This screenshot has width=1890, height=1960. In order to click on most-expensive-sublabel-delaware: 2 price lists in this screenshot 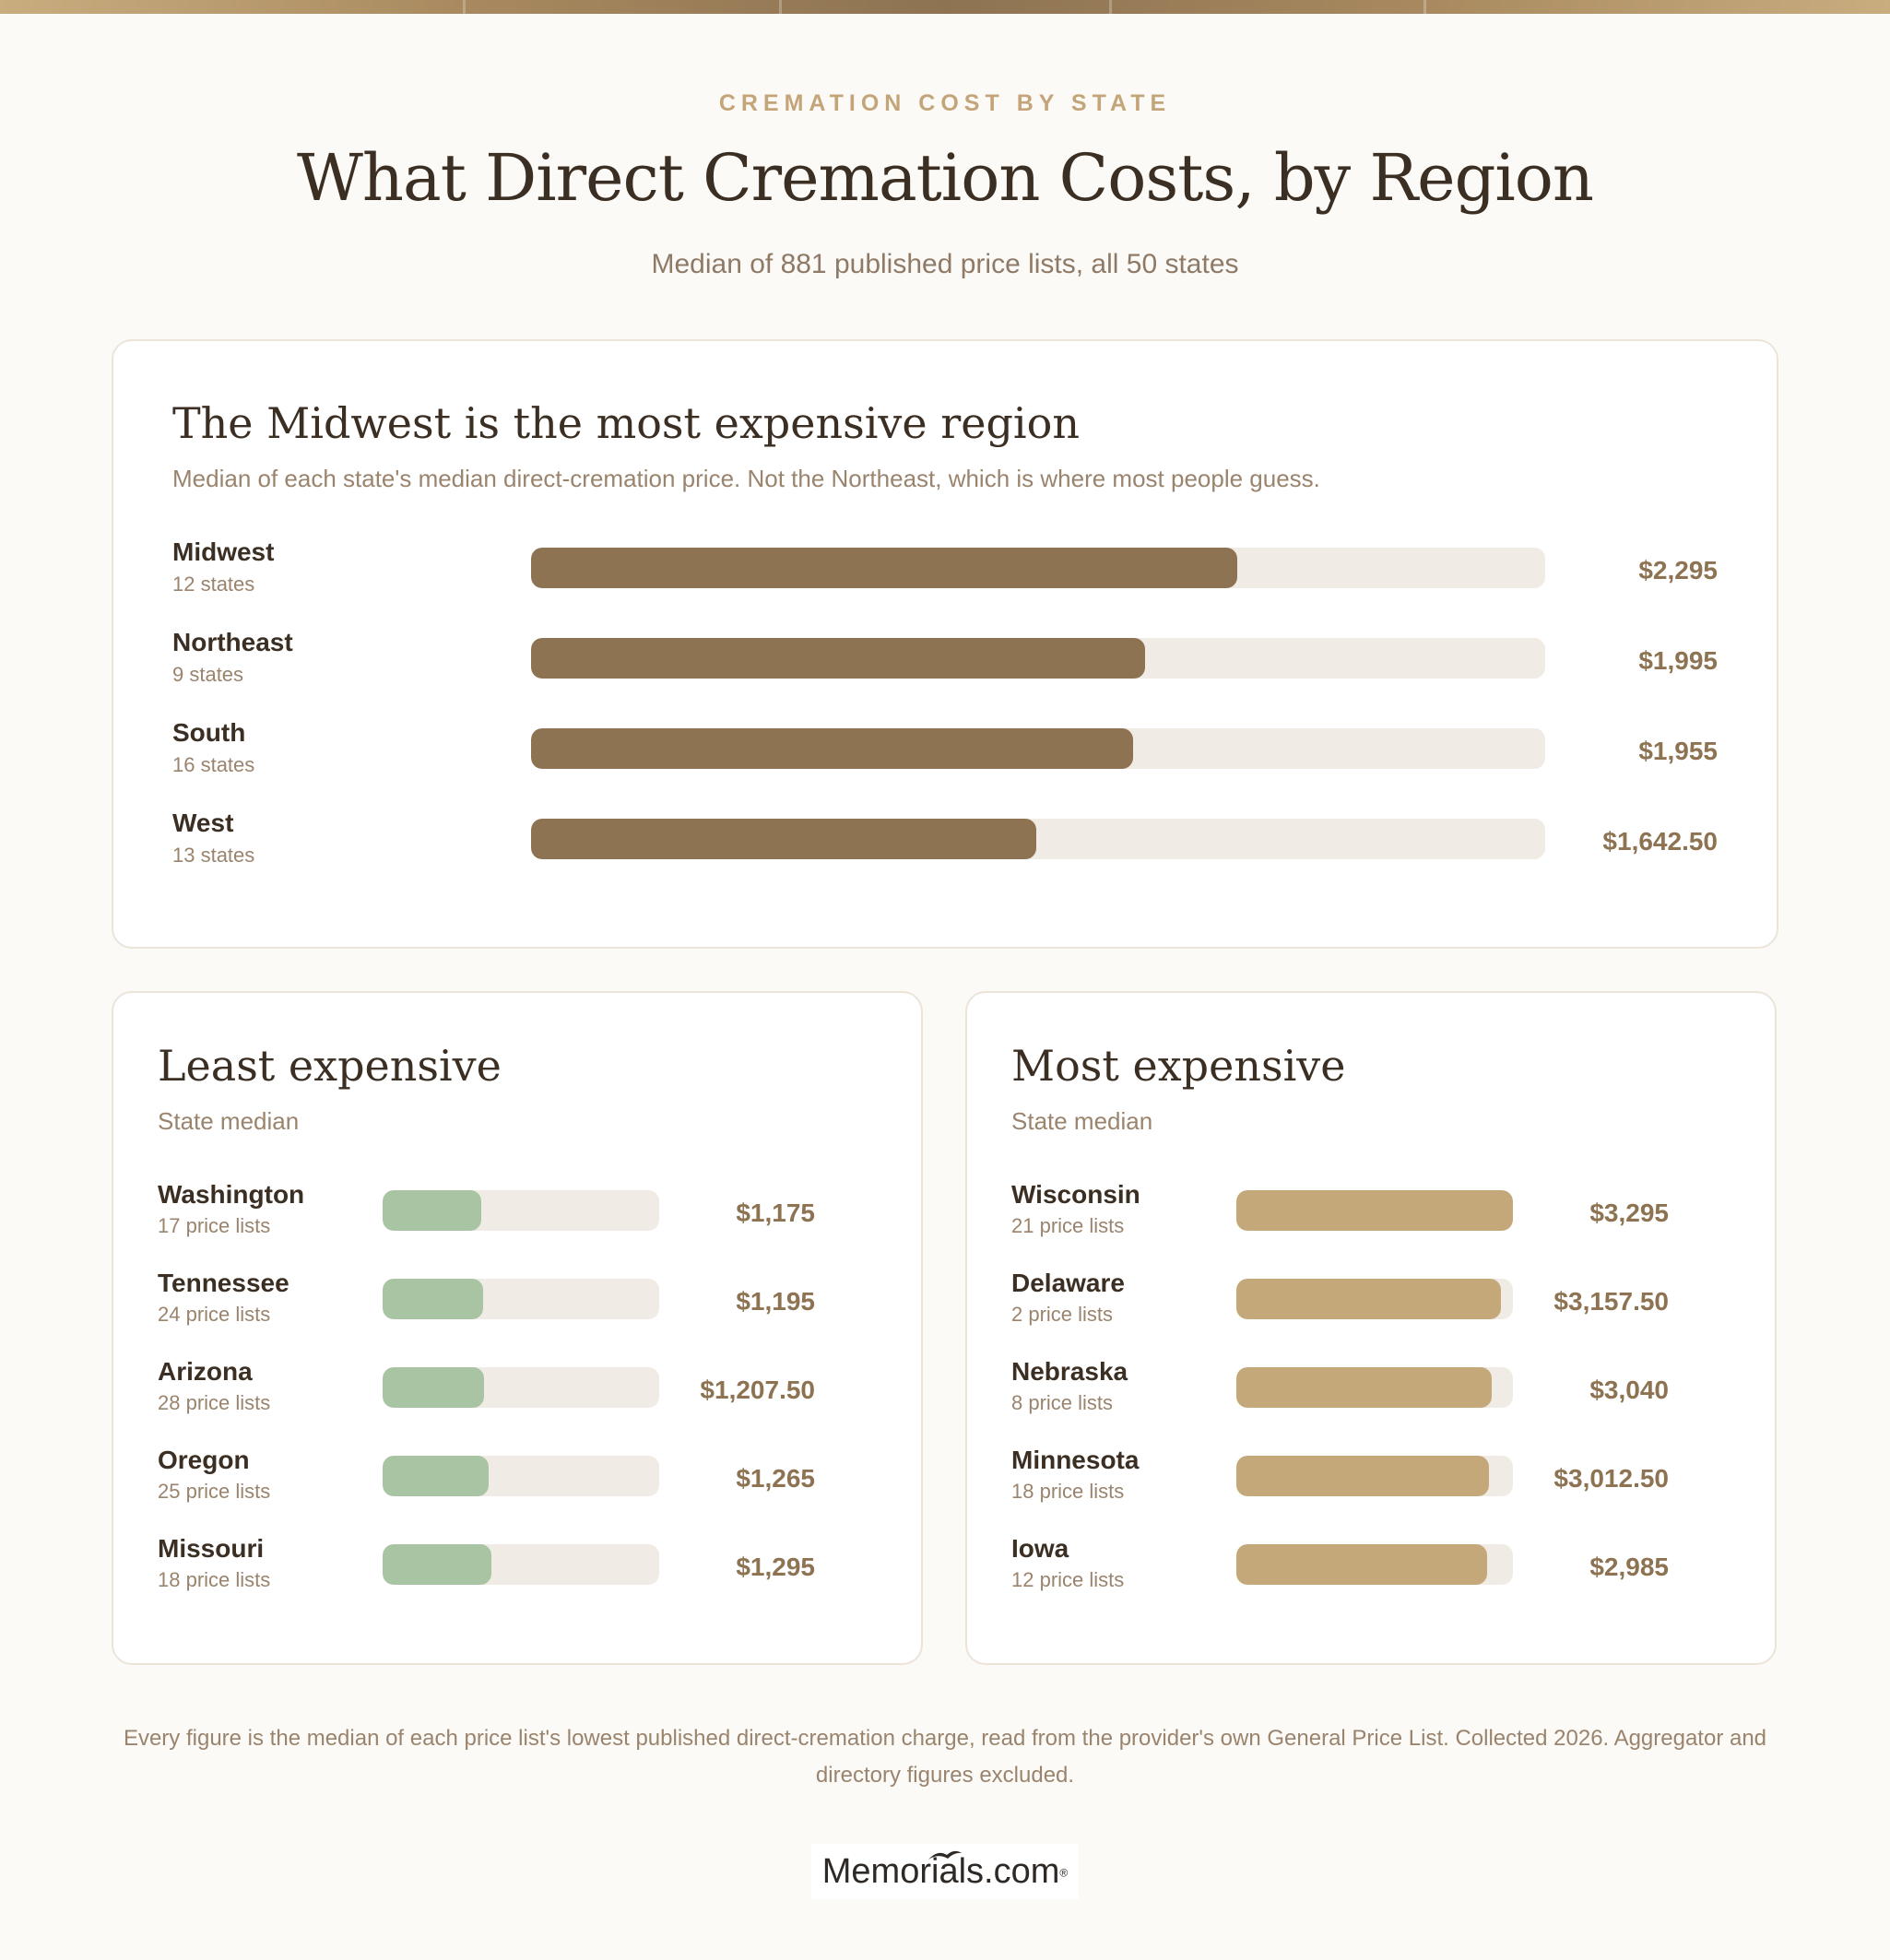, I will do `click(1063, 1315)`.